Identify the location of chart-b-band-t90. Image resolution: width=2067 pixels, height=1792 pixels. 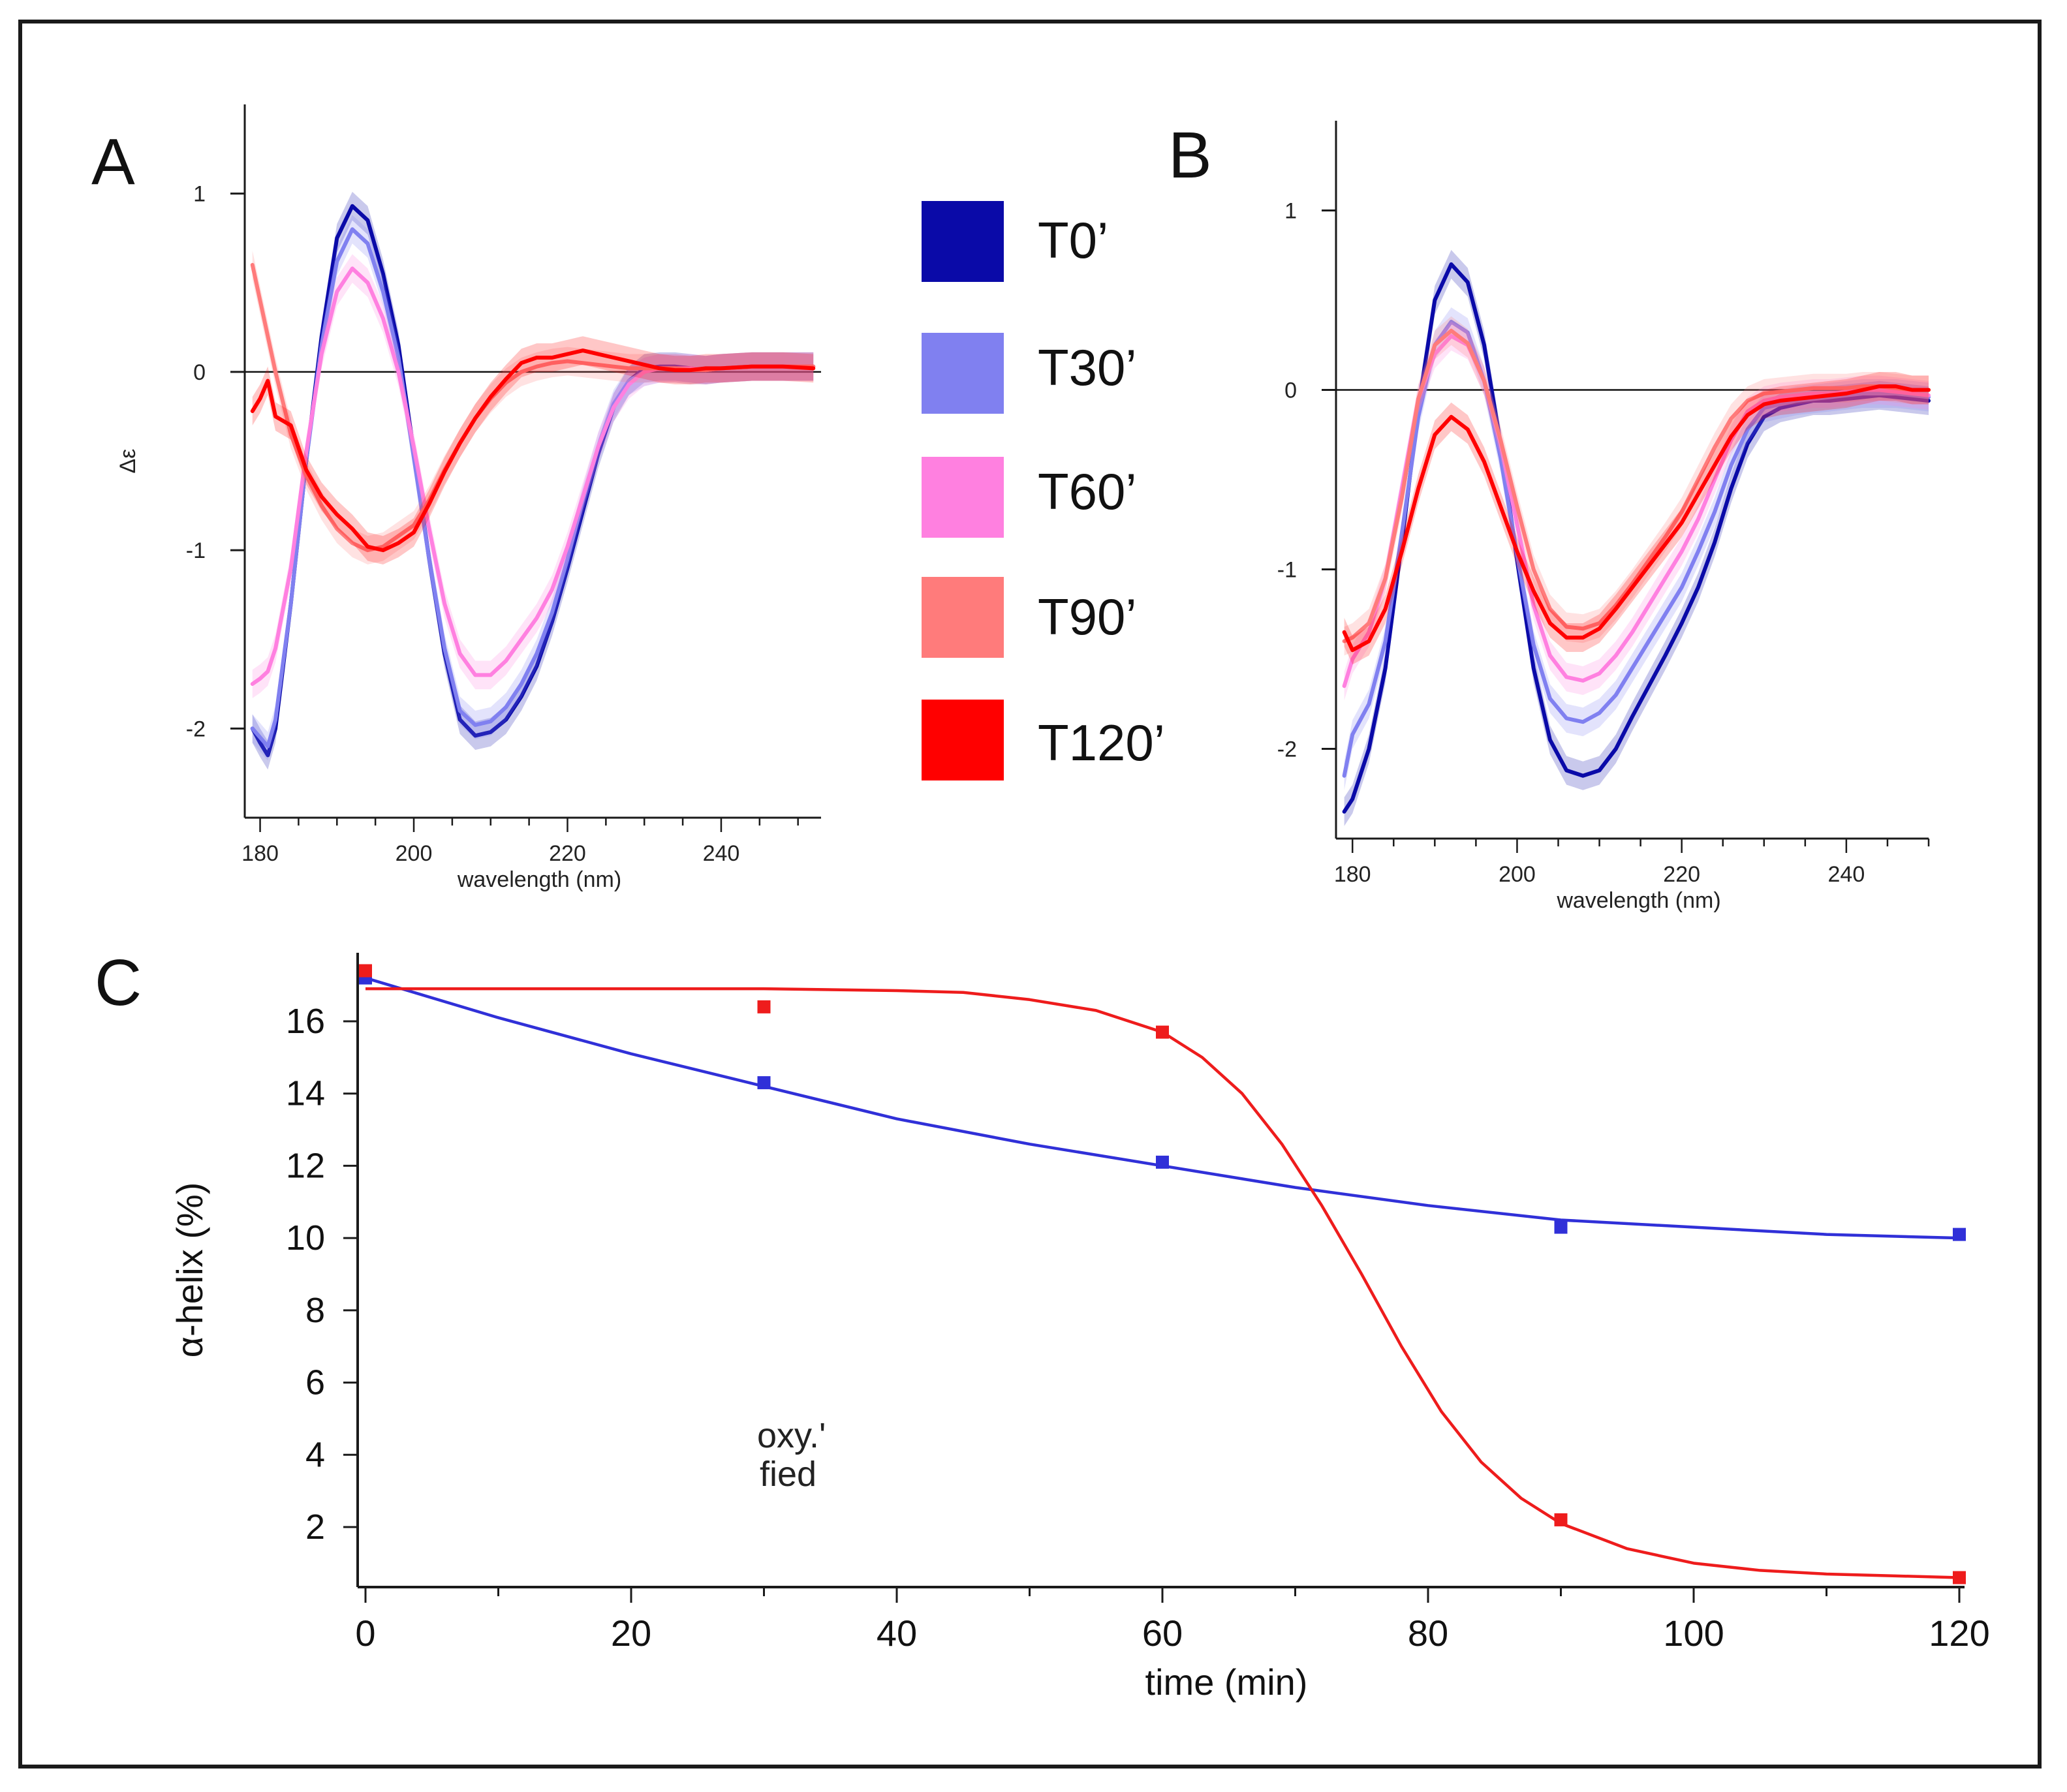
(1637, 486).